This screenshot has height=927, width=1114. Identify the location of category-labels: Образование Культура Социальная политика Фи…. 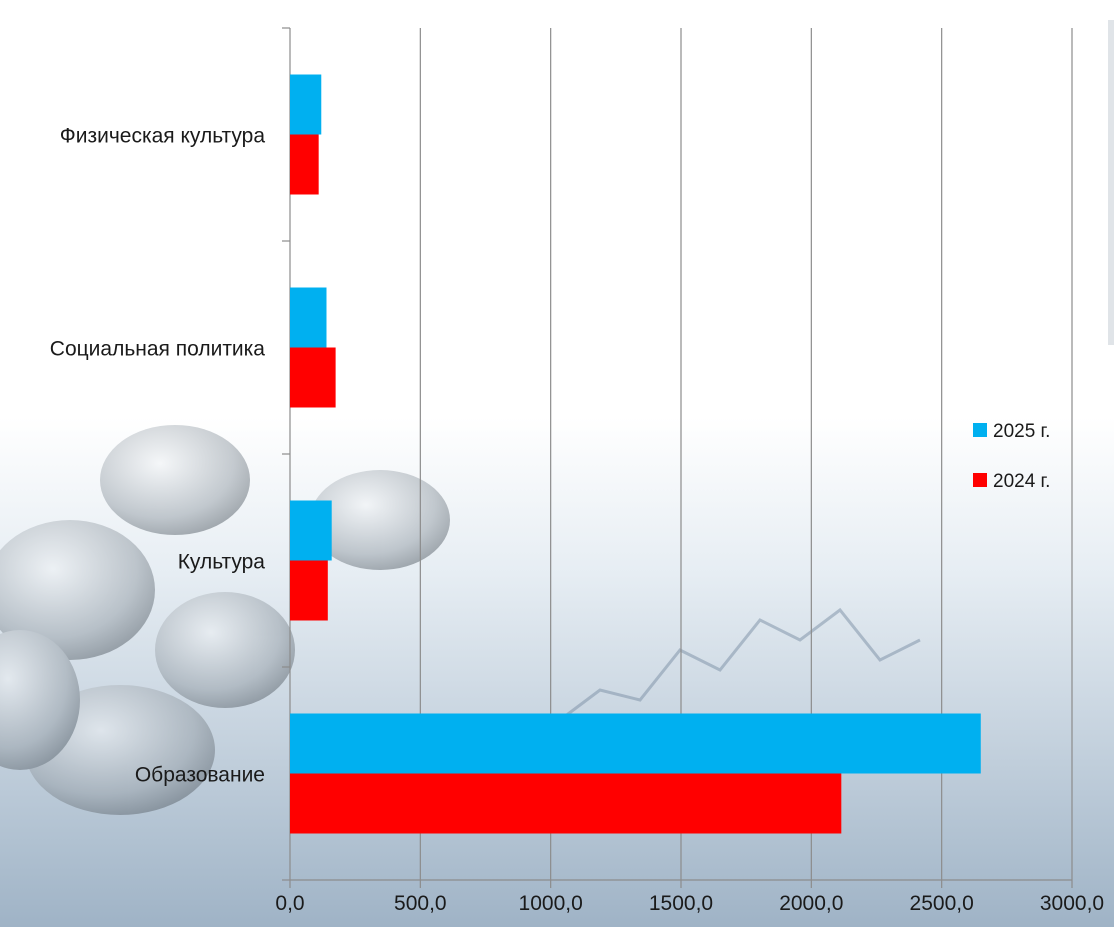
(158, 456).